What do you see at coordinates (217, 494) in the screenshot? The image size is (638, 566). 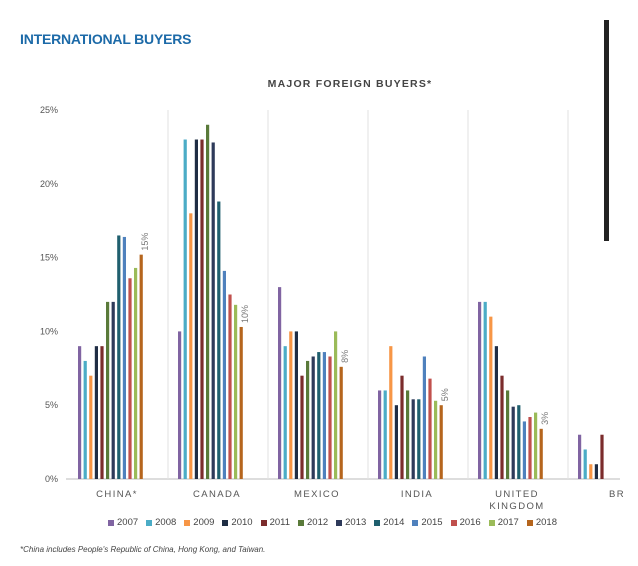 I see `x-category-label: CANADA` at bounding box center [217, 494].